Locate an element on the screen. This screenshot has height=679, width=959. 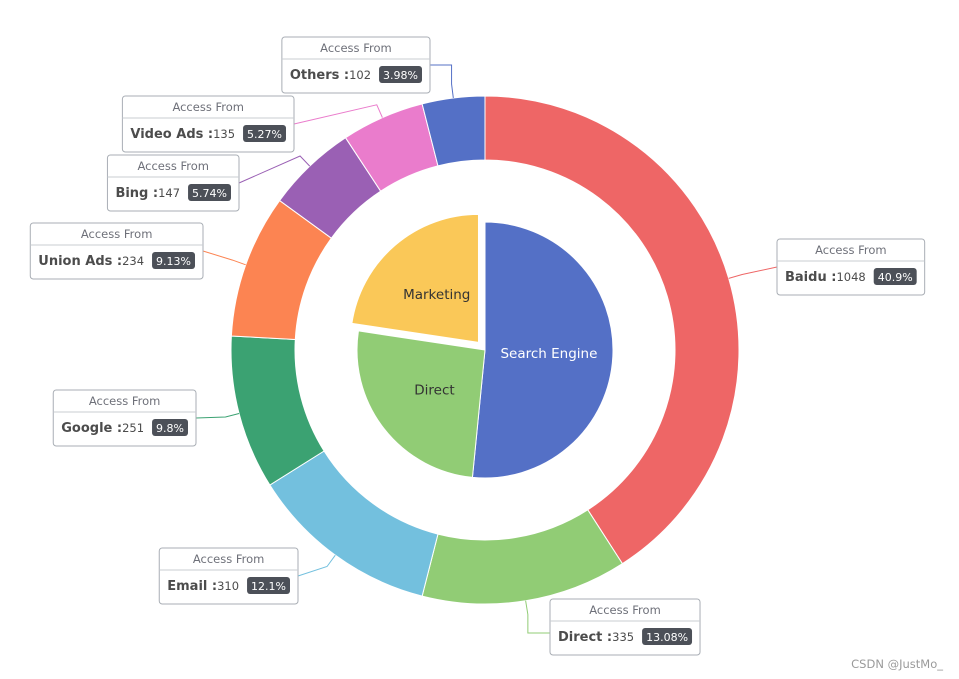
leader-line-google is located at coordinates (217, 415).